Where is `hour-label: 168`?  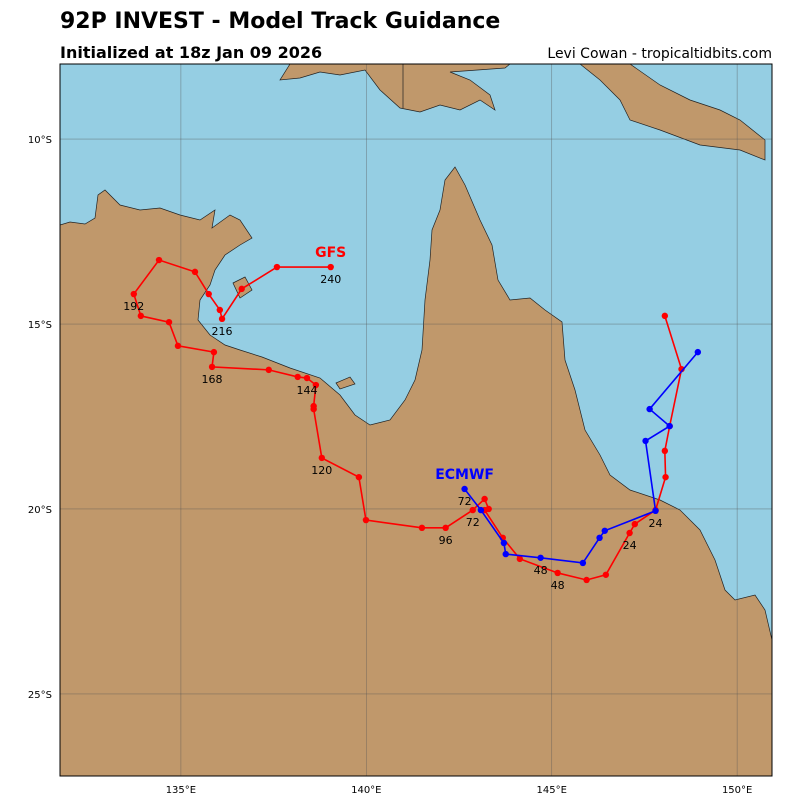
hour-label: 168 is located at coordinates (212, 379).